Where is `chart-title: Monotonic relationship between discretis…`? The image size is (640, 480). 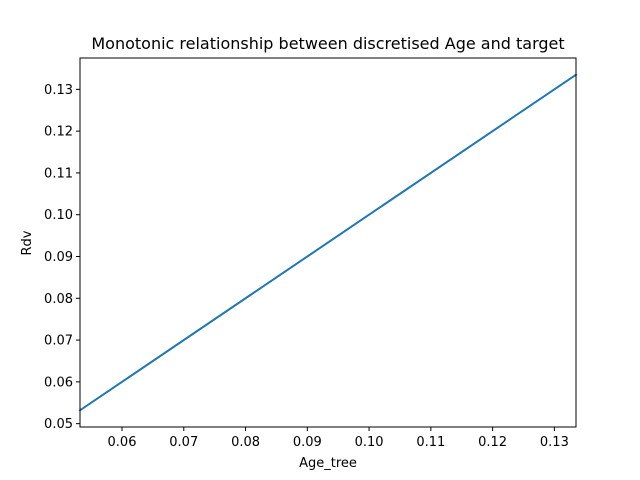
chart-title: Monotonic relationship between discretis… is located at coordinates (327, 43).